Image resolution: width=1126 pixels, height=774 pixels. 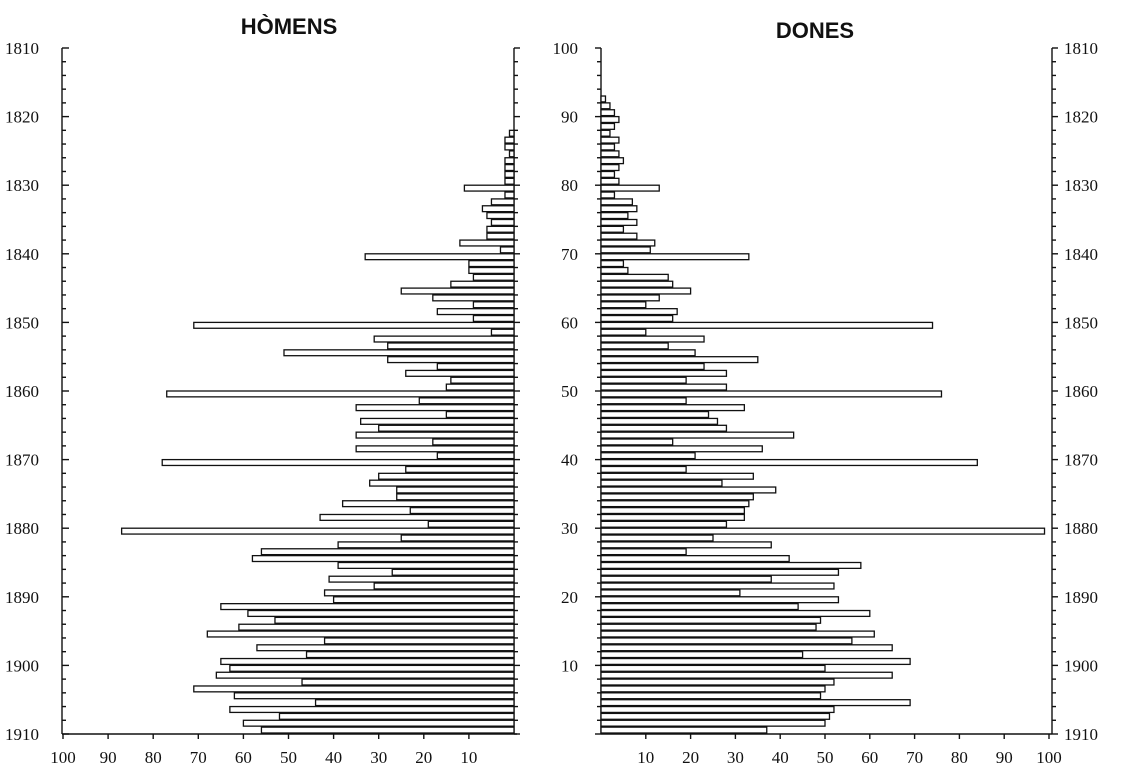 I want to click on right-y-tick-label: 1840, so click(x=1081, y=254).